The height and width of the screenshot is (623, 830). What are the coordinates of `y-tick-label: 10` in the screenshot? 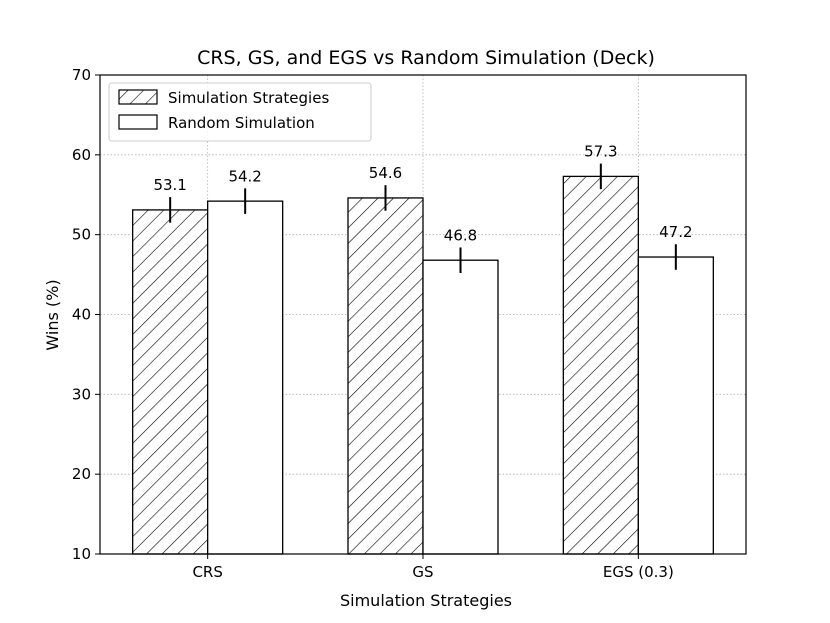 It's located at (81, 554).